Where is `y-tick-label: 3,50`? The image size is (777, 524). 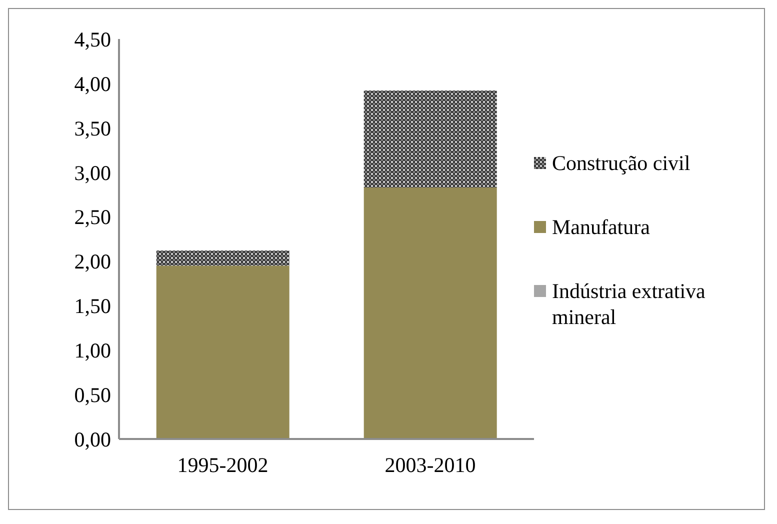 y-tick-label: 3,50 is located at coordinates (92, 128).